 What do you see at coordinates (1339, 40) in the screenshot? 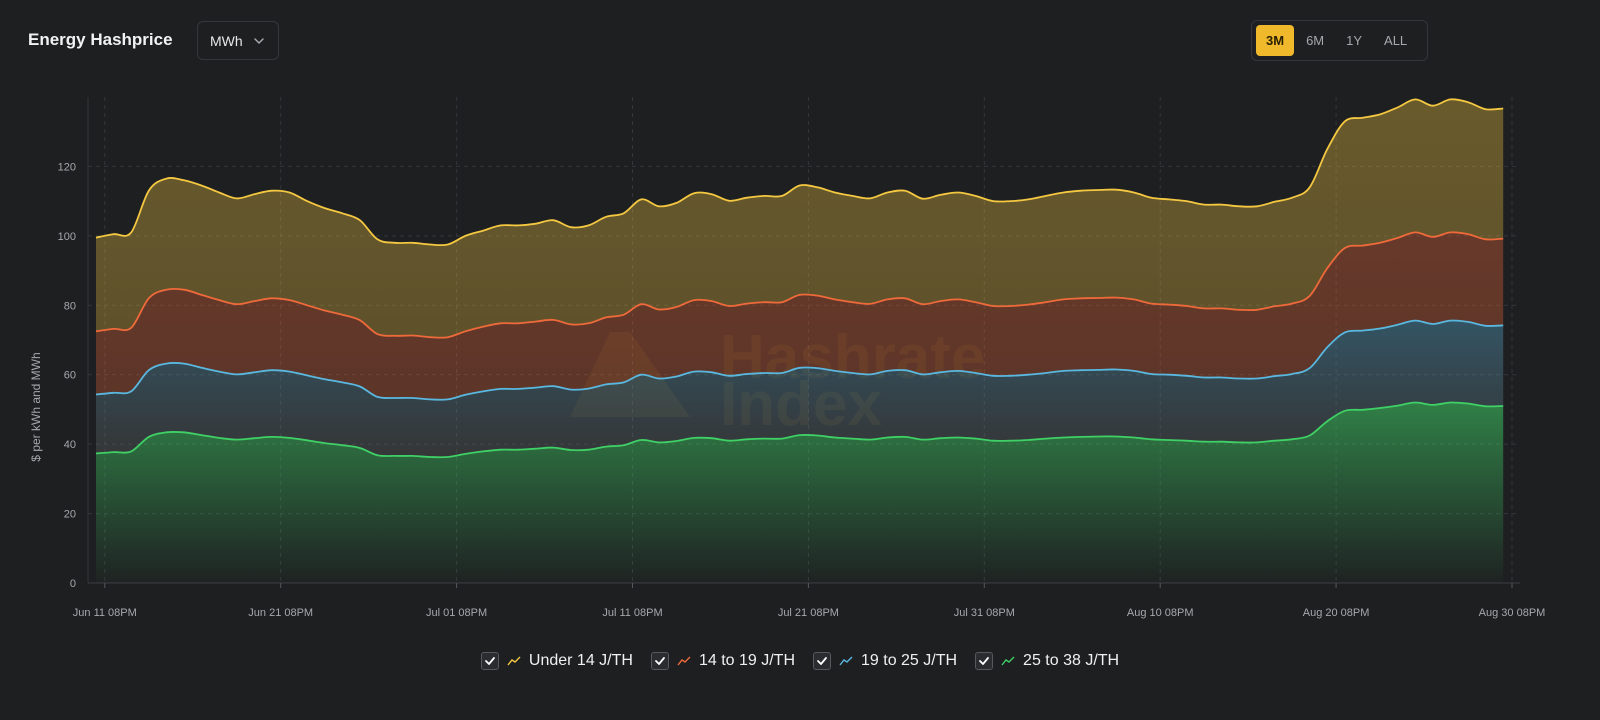
I see `time-range-selector: 3M 6M 1Y ALL` at bounding box center [1339, 40].